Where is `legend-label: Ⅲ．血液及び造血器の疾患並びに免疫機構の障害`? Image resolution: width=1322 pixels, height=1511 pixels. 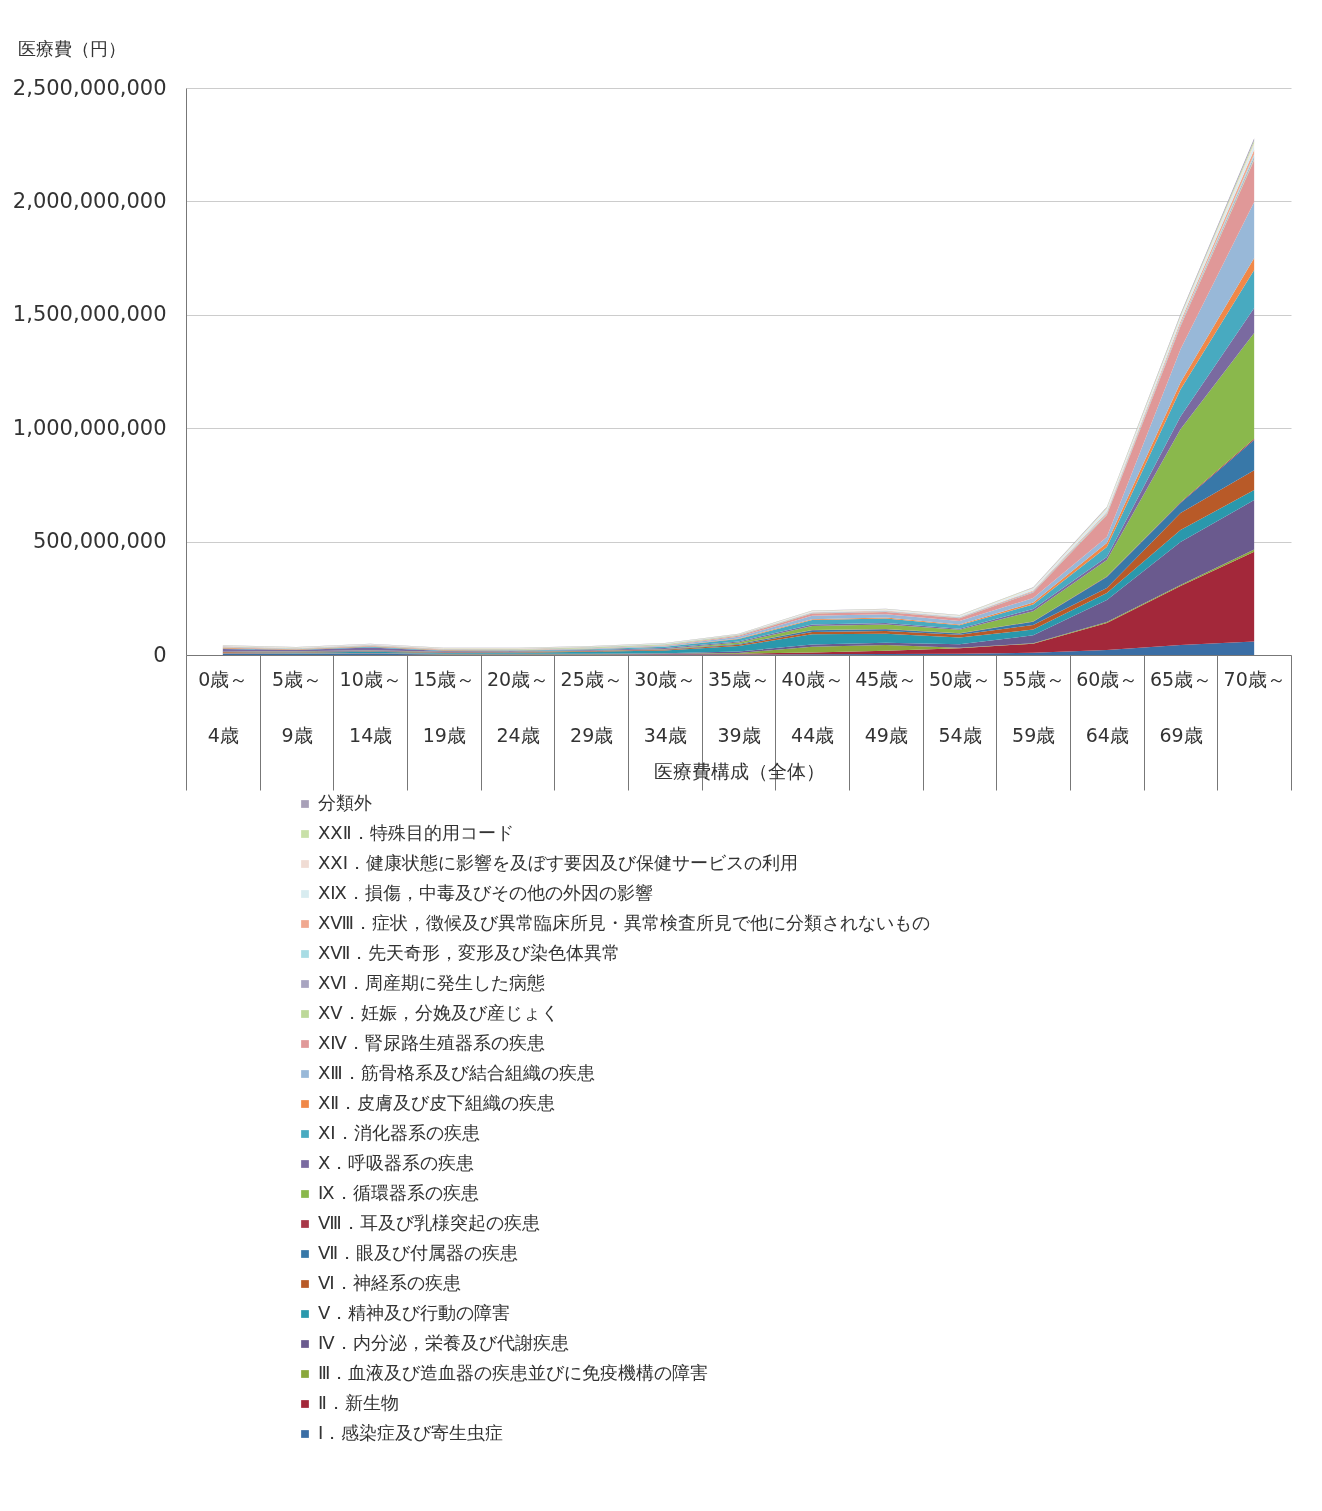 legend-label: Ⅲ．血液及び造血器の疾患並びに免疫機構の障害 is located at coordinates (513, 1372).